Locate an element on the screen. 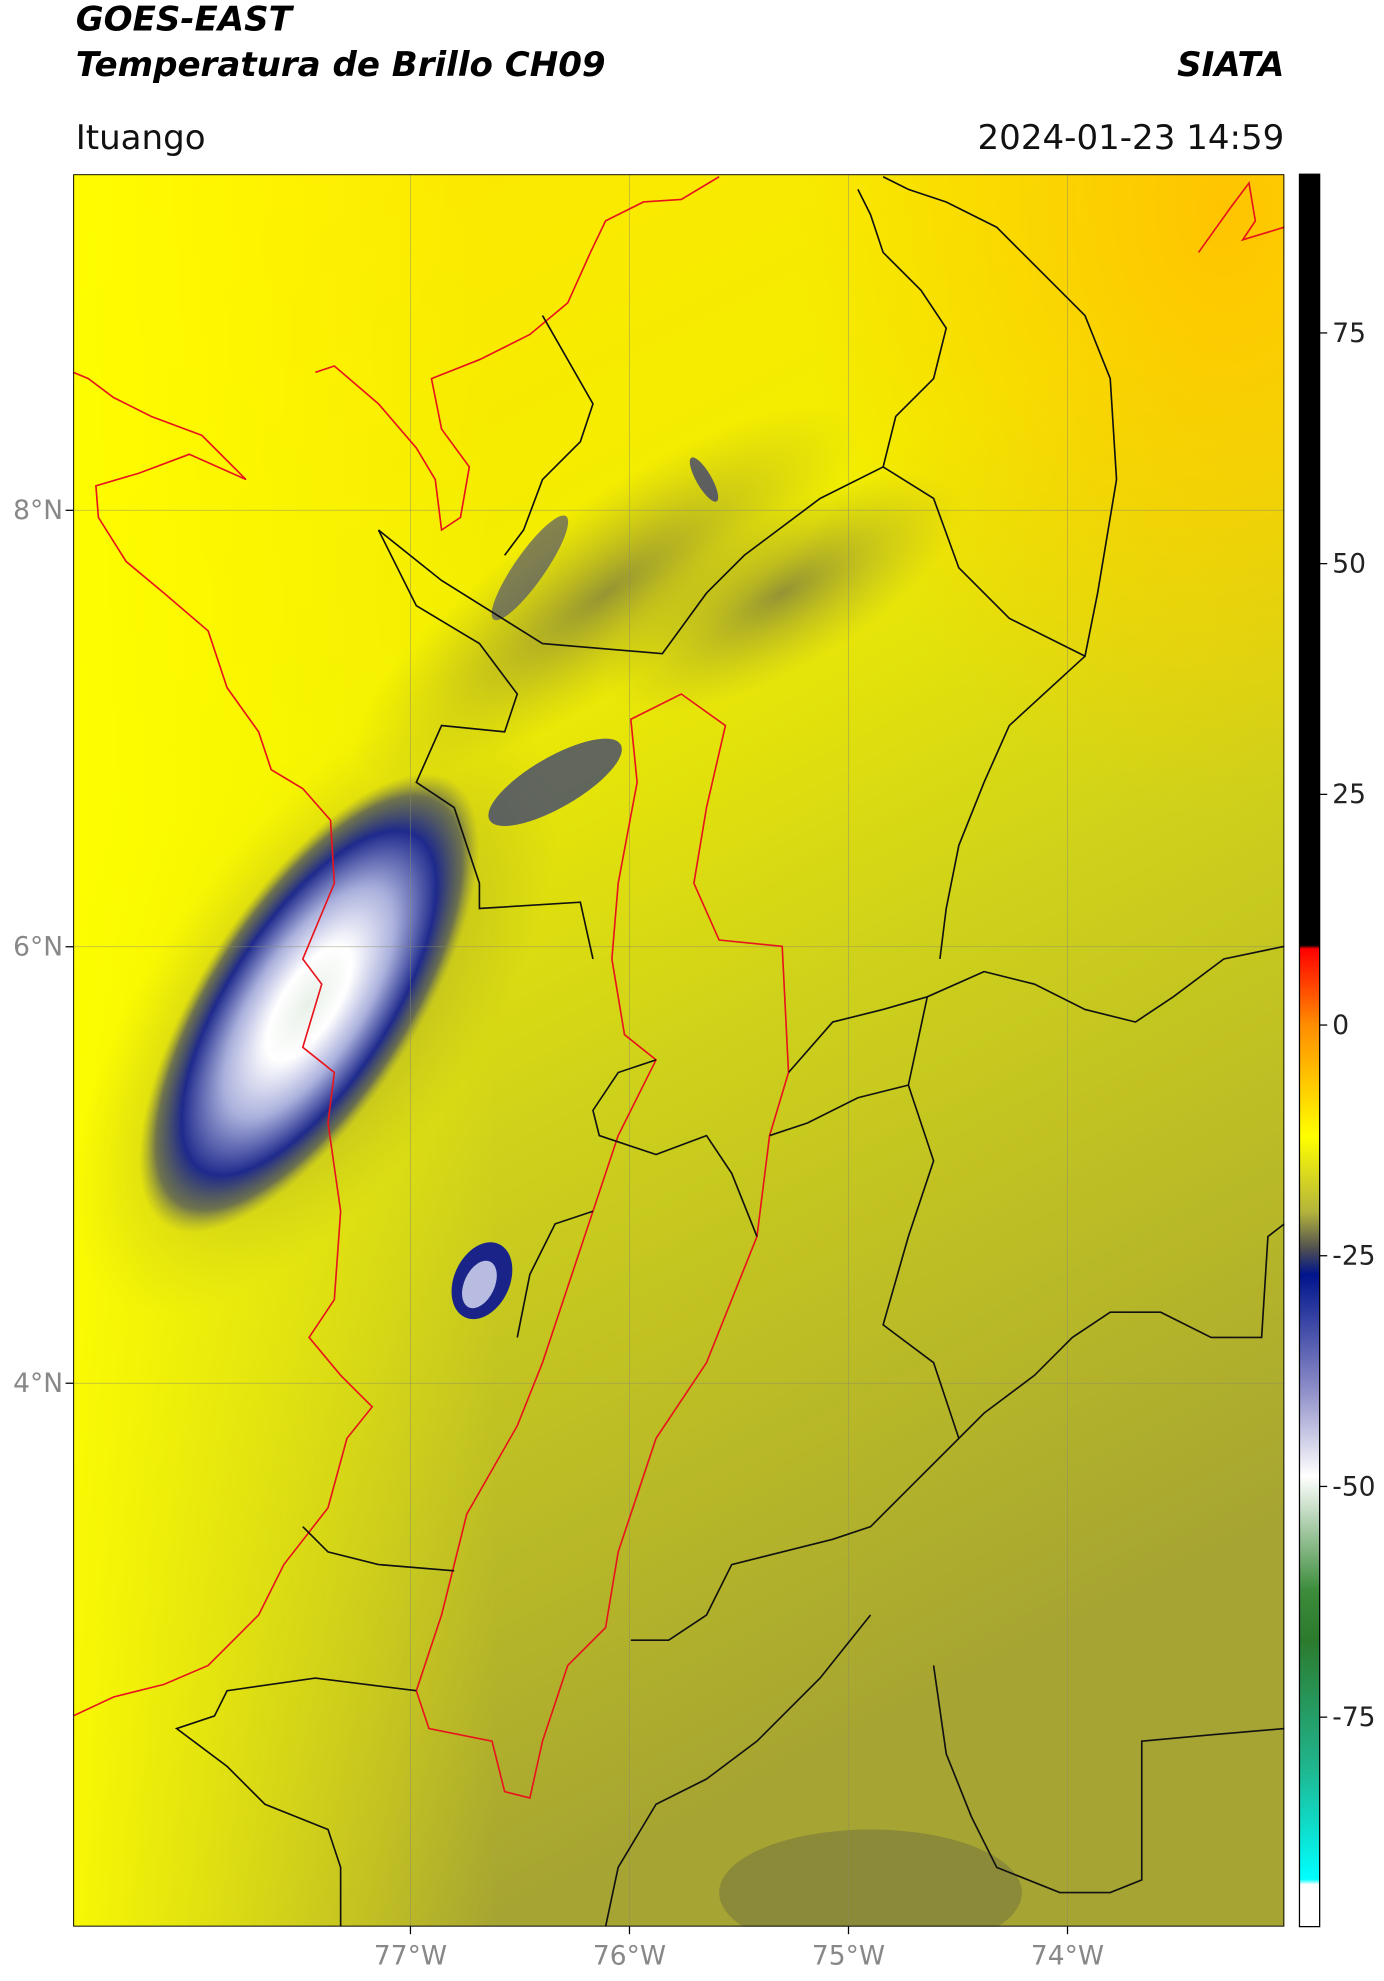 The width and height of the screenshot is (1384, 1981). y-tick-label: 8°N is located at coordinates (38, 510).